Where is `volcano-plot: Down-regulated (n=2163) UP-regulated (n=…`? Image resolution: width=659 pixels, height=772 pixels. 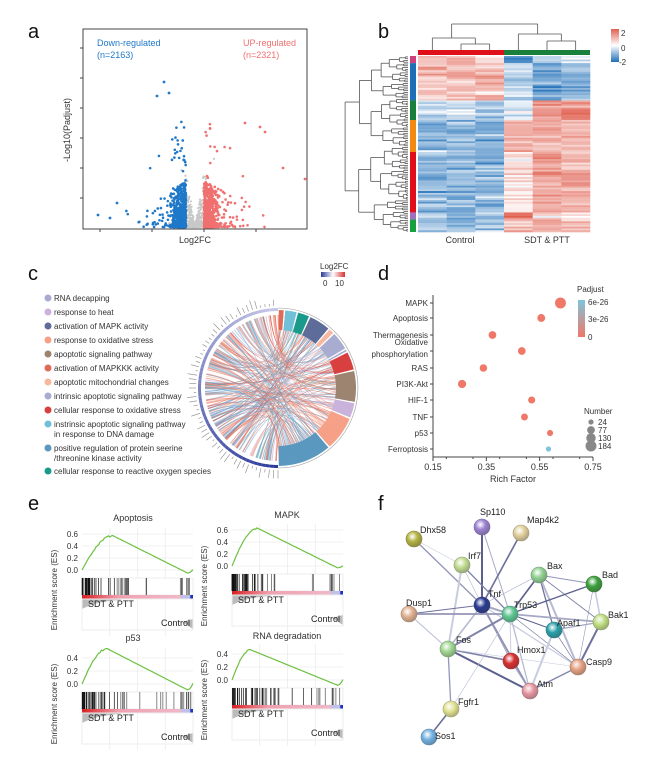 volcano-plot: Down-regulated (n=2163) UP-regulated (n=… is located at coordinates (185, 136).